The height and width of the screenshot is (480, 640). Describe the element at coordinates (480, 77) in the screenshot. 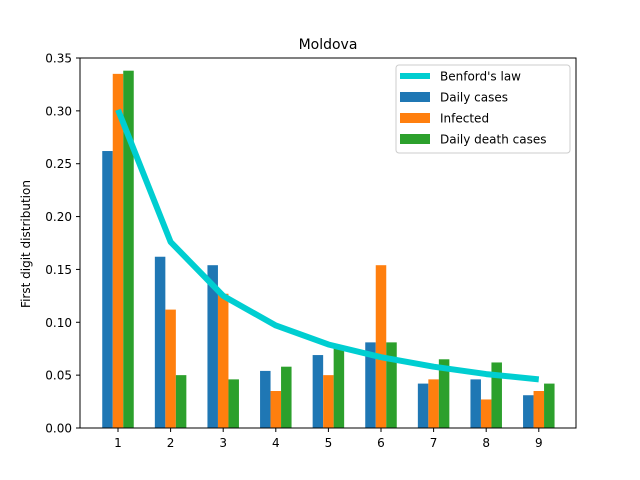

I see `legend-label: Benford's law` at that location.